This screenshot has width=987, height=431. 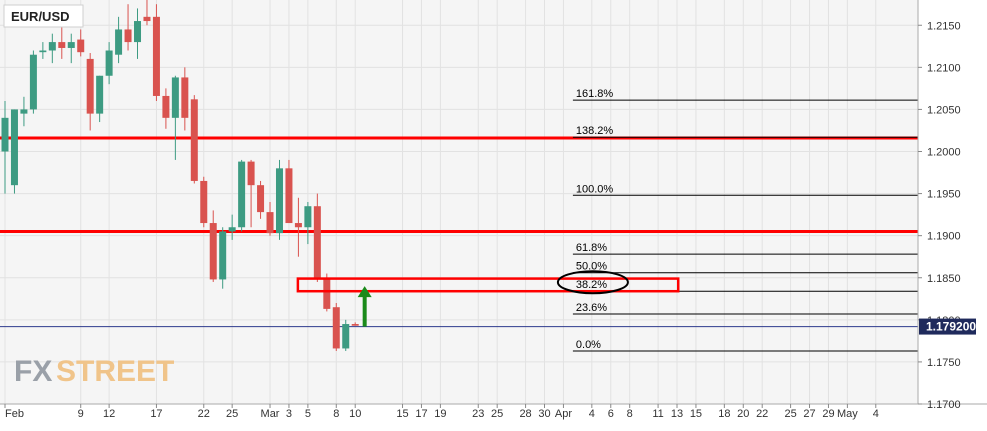 I want to click on x-tick-label: 6, so click(x=611, y=414).